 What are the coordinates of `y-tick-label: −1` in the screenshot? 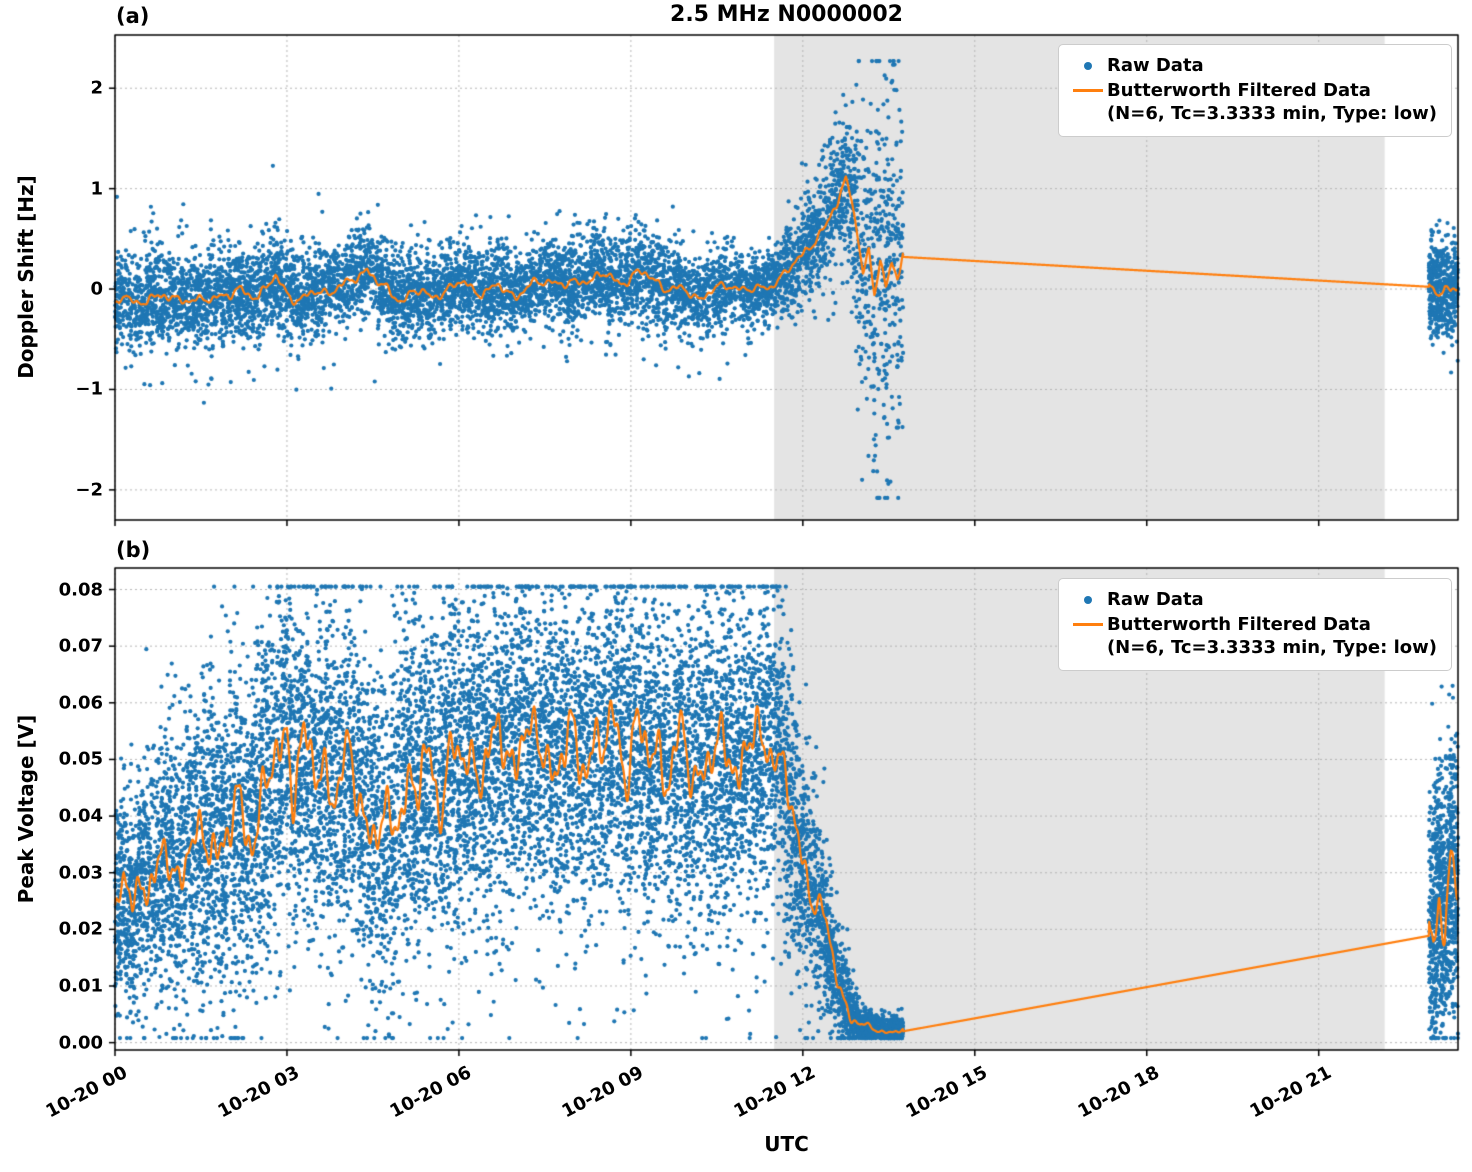 It's located at (89, 389).